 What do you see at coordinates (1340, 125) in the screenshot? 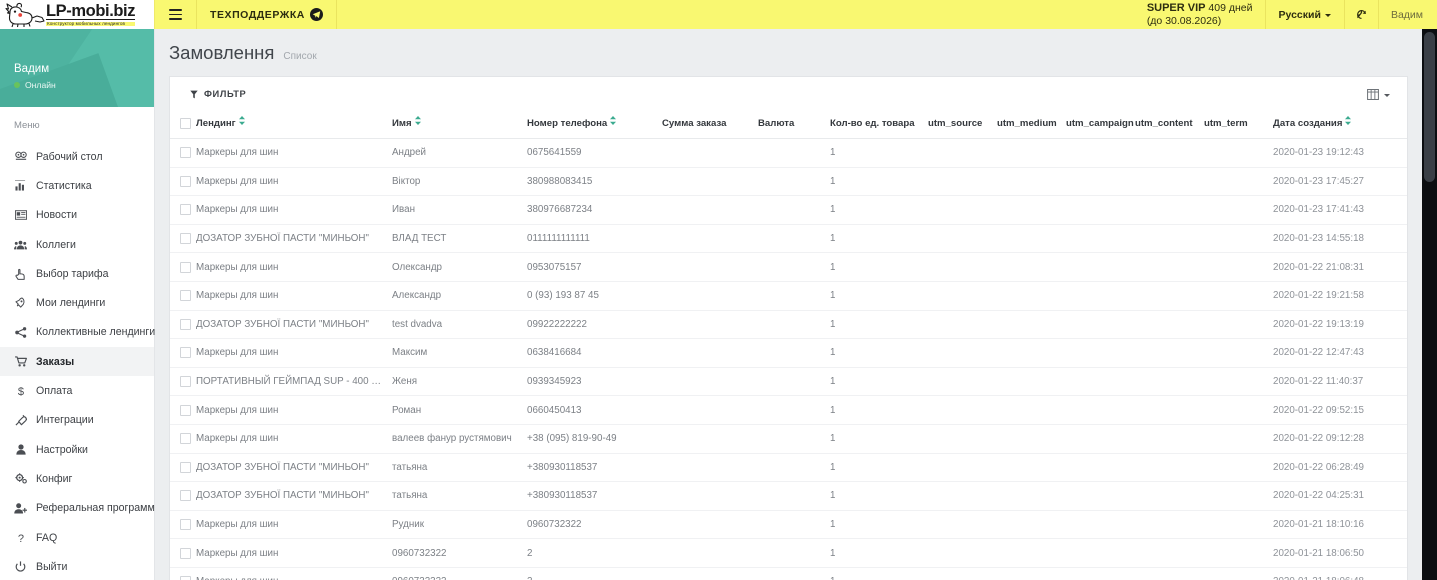
I see `column-header-created: Дата создания` at bounding box center [1340, 125].